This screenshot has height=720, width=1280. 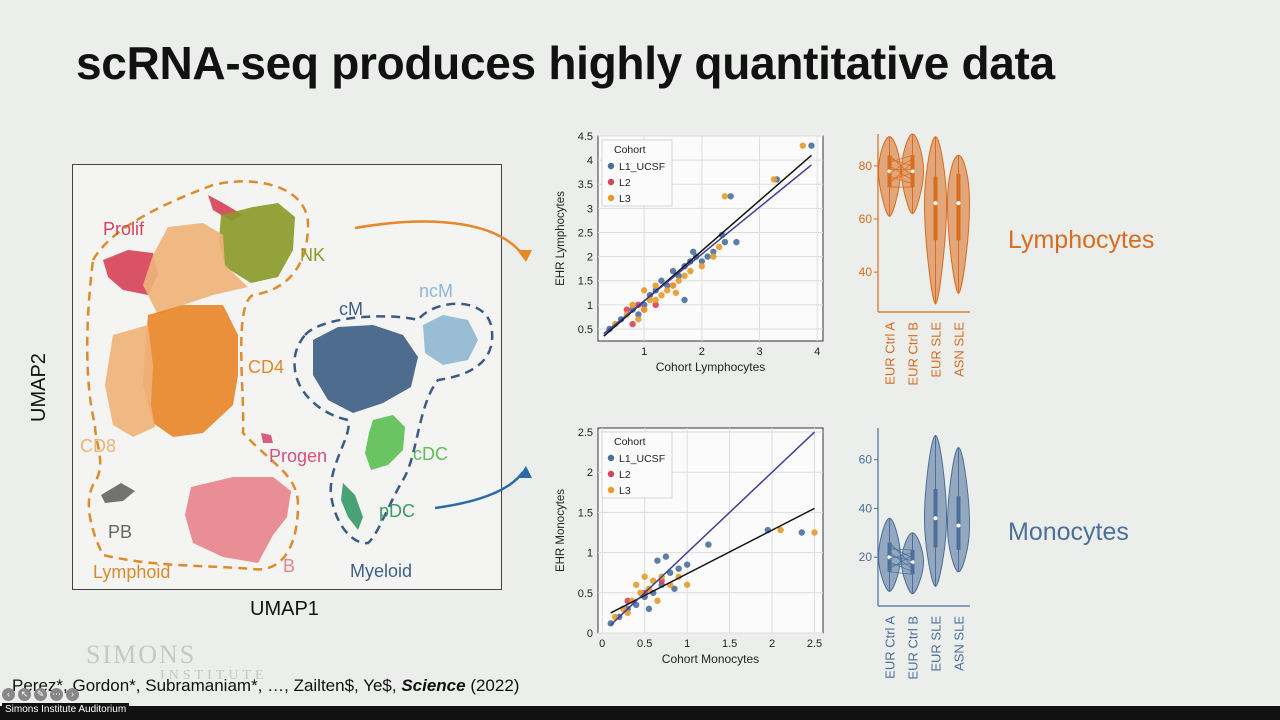 I want to click on player-controls: ‹ ↖ ✎ ⋯ ›, so click(x=40, y=694).